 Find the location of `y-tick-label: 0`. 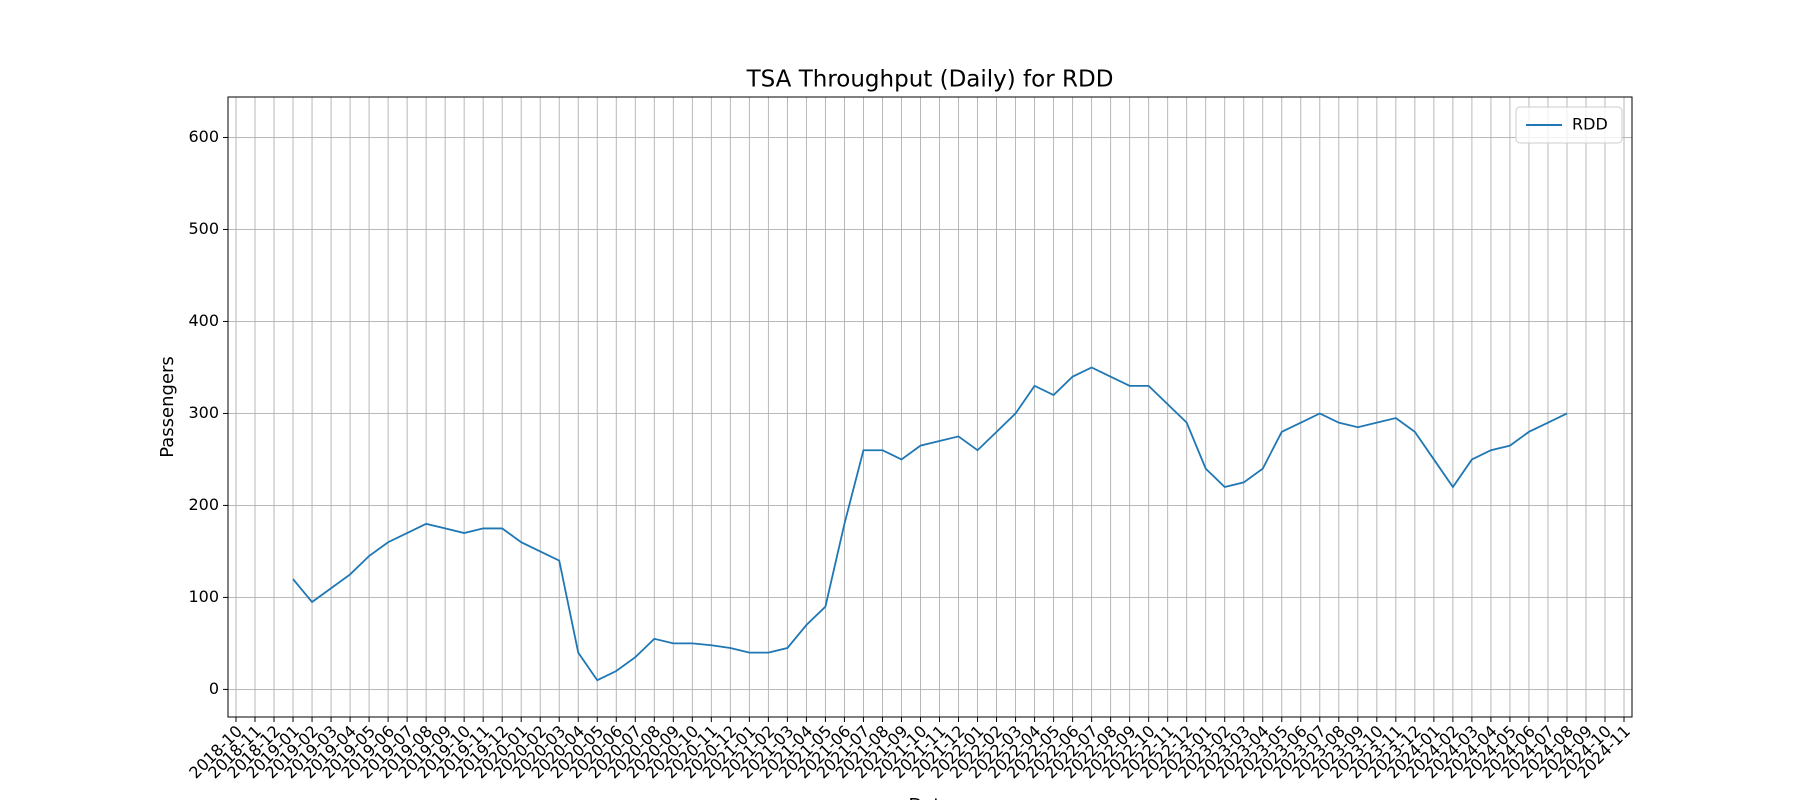

y-tick-label: 0 is located at coordinates (214, 688).